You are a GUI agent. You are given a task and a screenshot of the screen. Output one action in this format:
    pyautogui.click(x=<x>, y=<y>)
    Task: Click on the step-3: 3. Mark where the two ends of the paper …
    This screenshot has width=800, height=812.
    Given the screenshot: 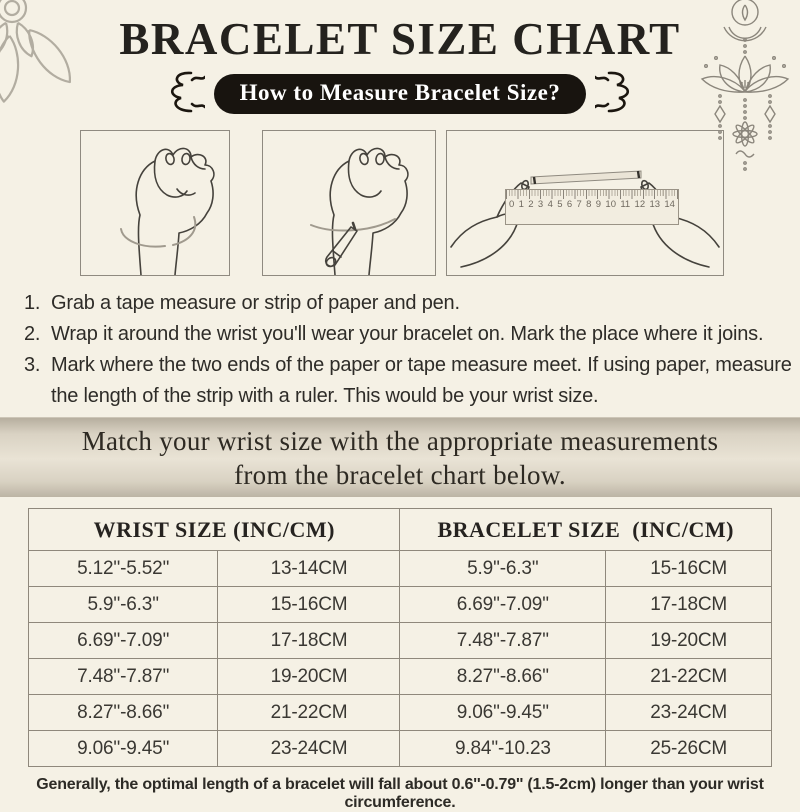 What is the action you would take?
    pyautogui.click(x=408, y=381)
    